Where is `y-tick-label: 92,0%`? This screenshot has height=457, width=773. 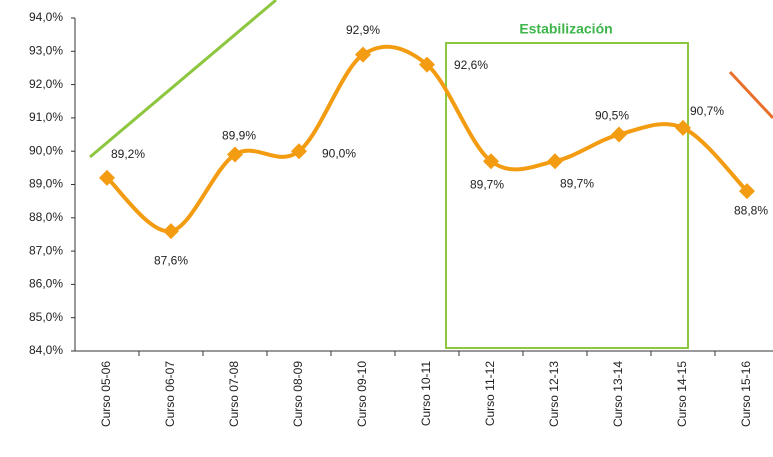
y-tick-label: 92,0% is located at coordinates (46, 84).